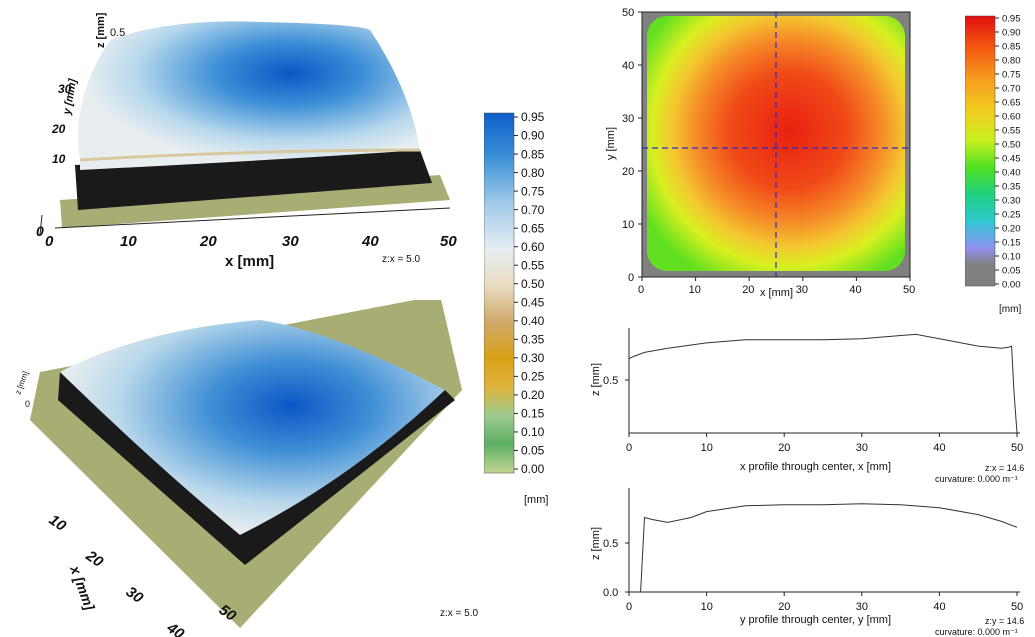  Describe the element at coordinates (1011, 116) in the screenshot. I see `colorbar-tick-label: 0.60` at that location.